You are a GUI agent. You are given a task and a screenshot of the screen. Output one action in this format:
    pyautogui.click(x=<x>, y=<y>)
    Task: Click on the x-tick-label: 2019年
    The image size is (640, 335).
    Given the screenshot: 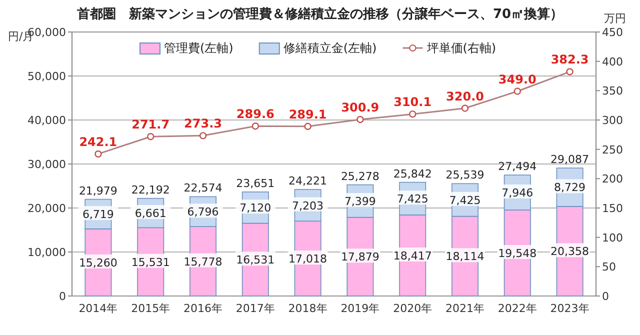 What is the action you would take?
    pyautogui.click(x=360, y=308)
    